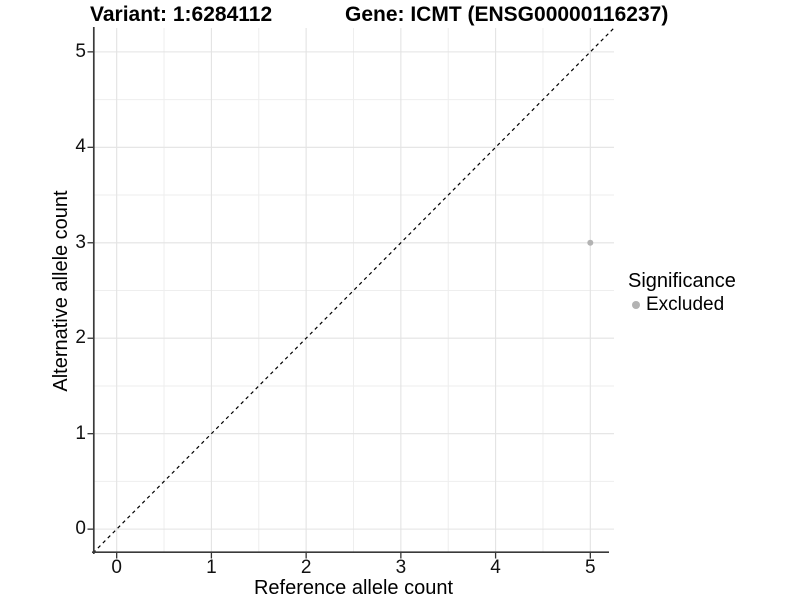 This screenshot has height=600, width=800. I want to click on x-tick-label: 4, so click(495, 567).